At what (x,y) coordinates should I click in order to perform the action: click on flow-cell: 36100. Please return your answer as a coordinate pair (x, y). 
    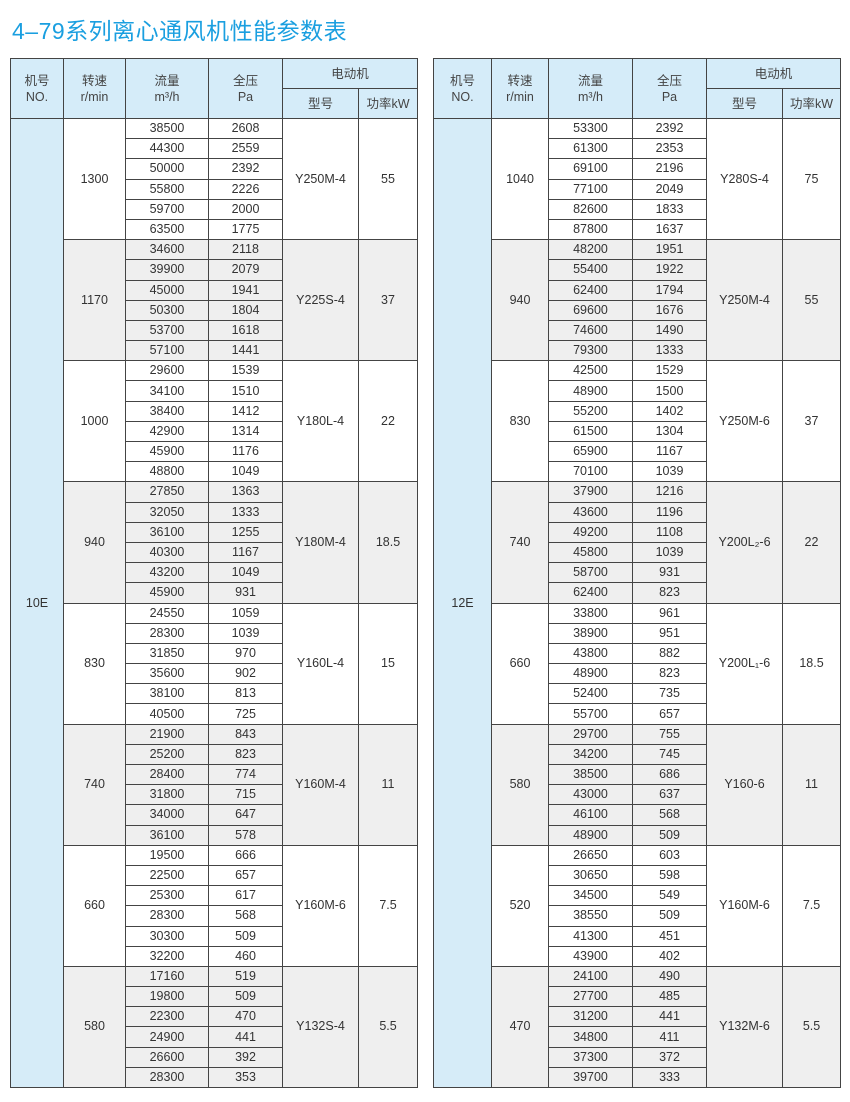
    Looking at the image, I should click on (167, 532).